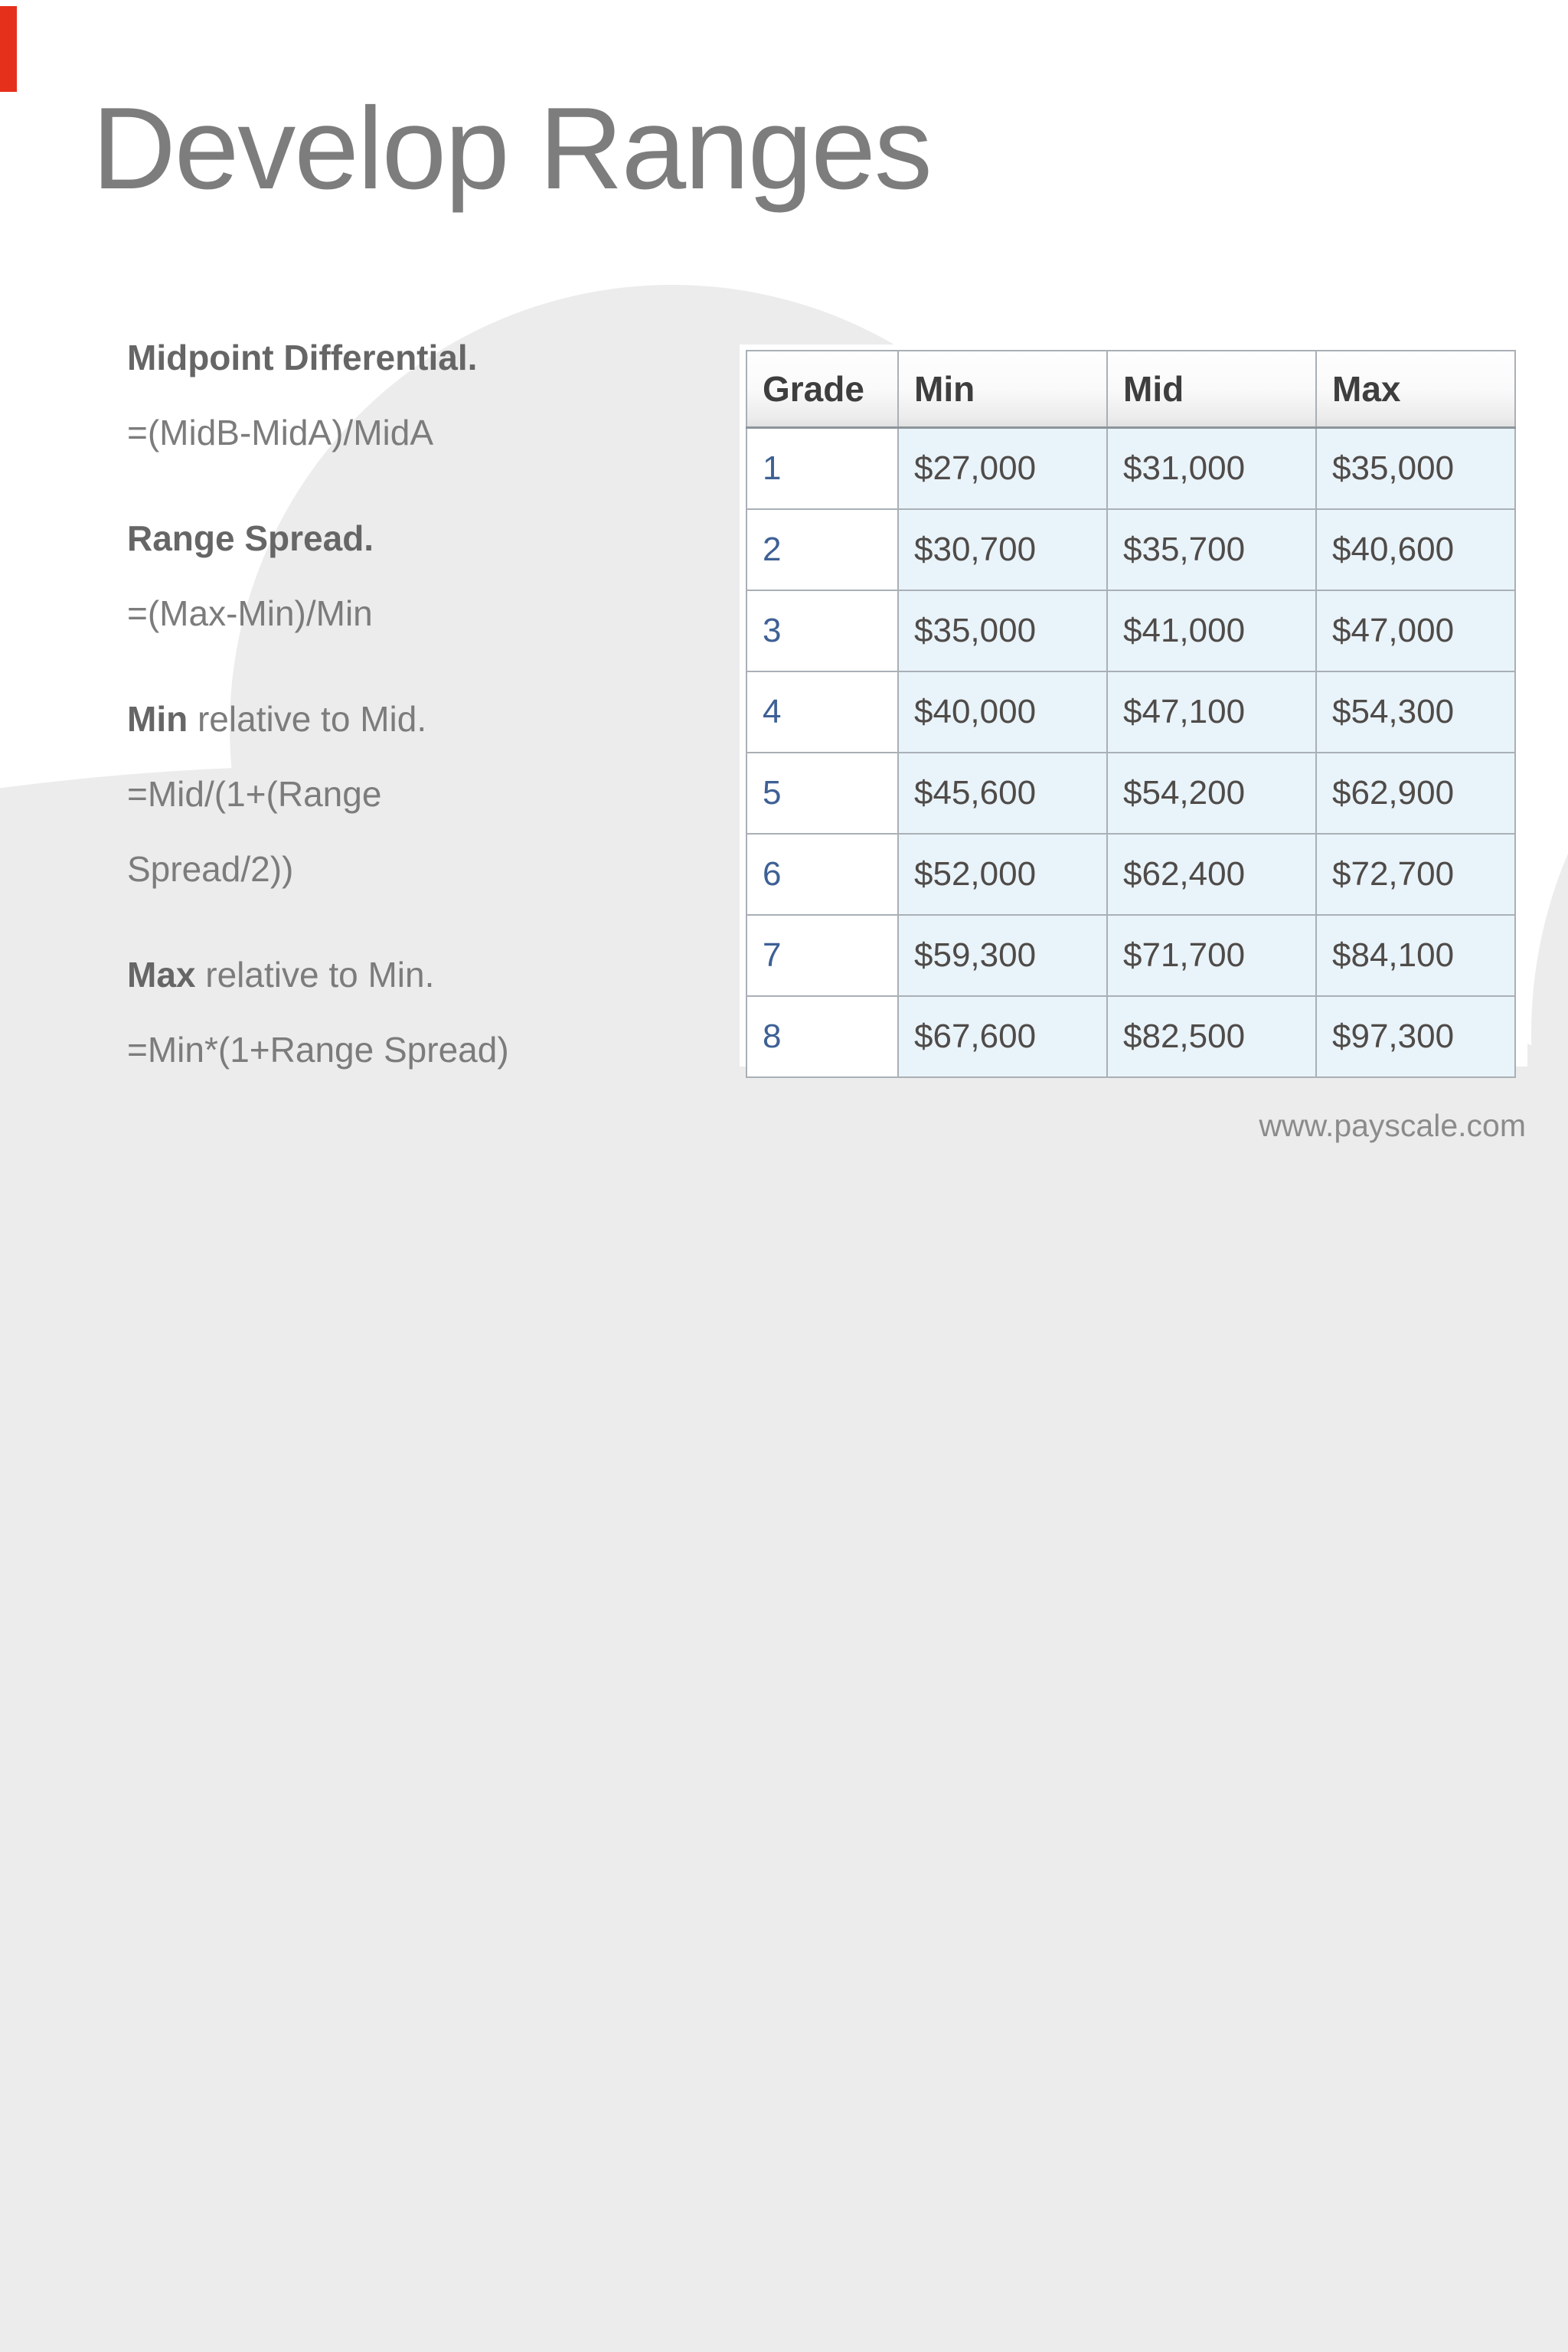  What do you see at coordinates (1415, 389) in the screenshot?
I see `column-header-max: Max` at bounding box center [1415, 389].